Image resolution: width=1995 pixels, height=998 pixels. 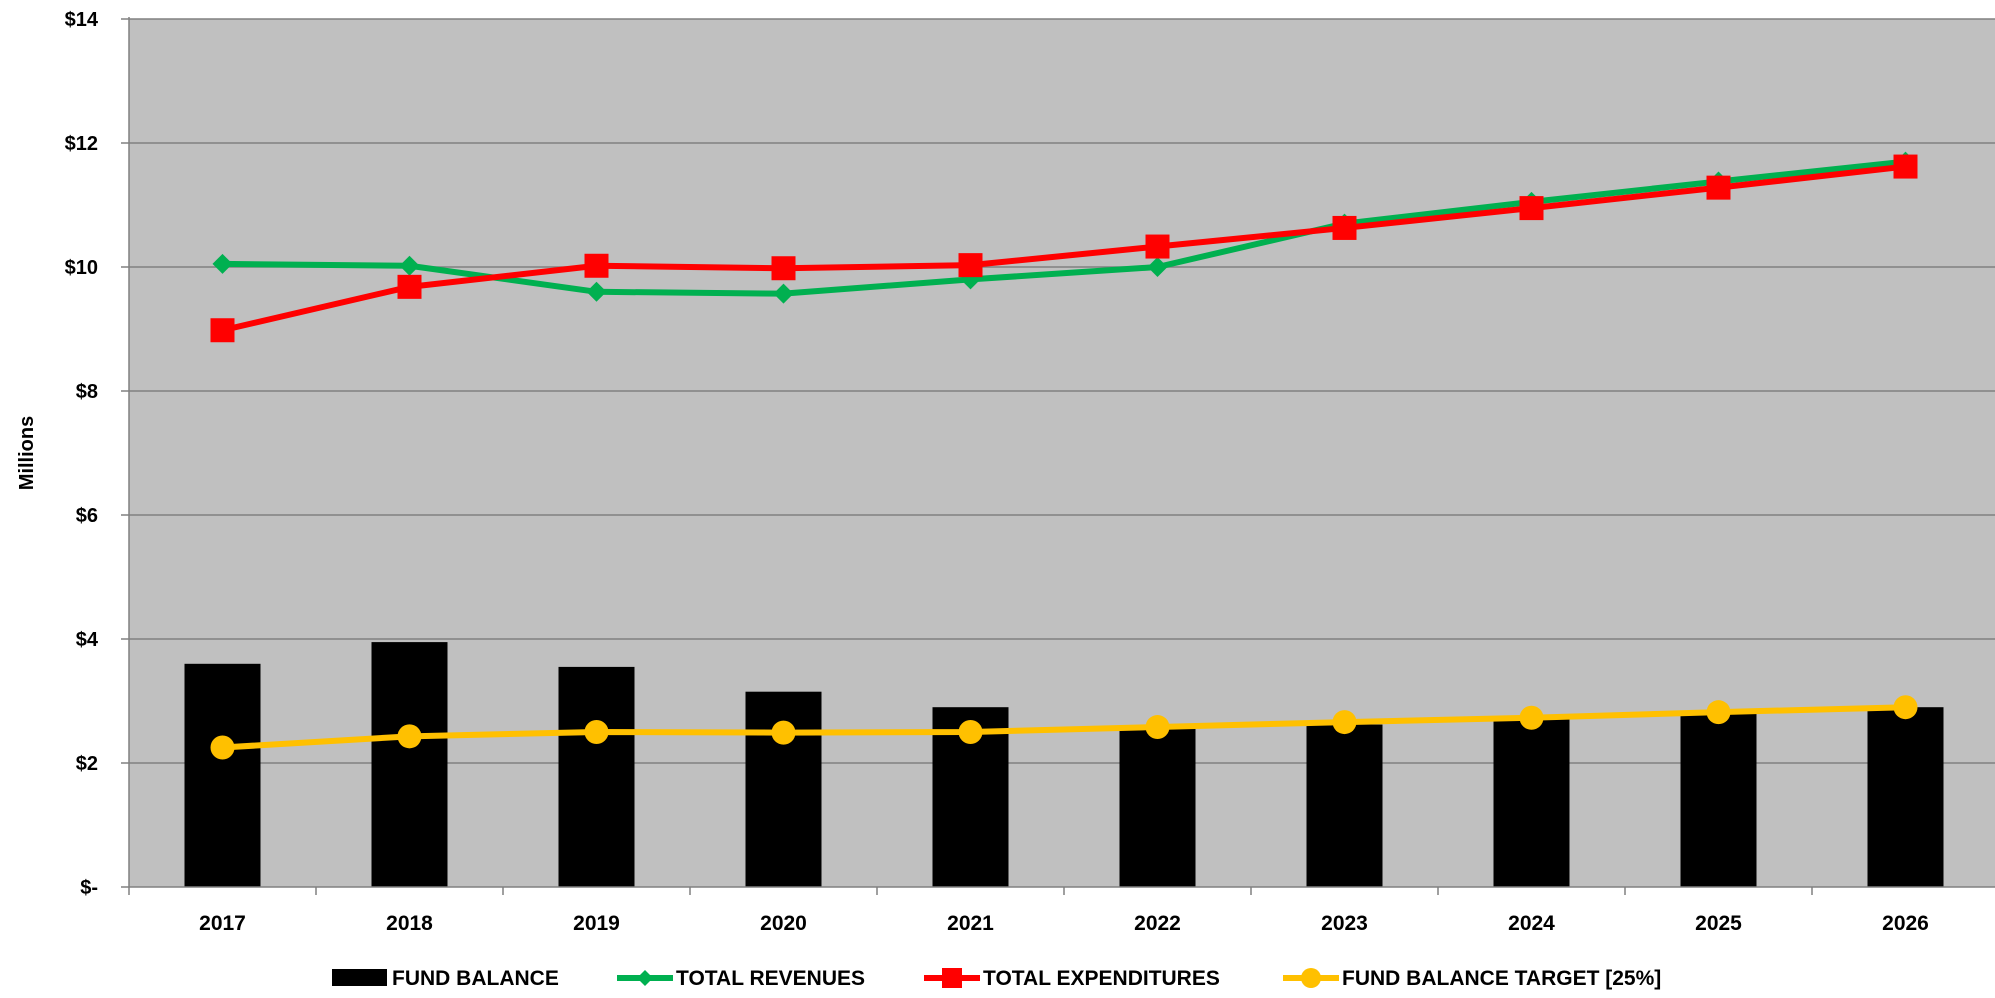 I want to click on y-tick-label: $8, so click(x=87, y=392).